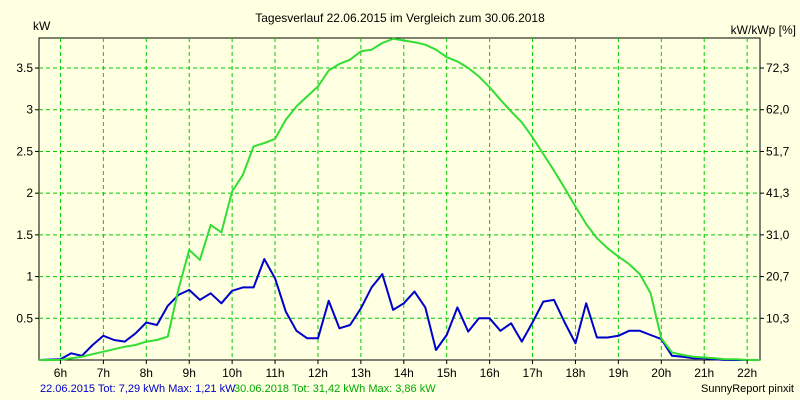  What do you see at coordinates (29, 110) in the screenshot?
I see `y-tick-label-left: 3` at bounding box center [29, 110].